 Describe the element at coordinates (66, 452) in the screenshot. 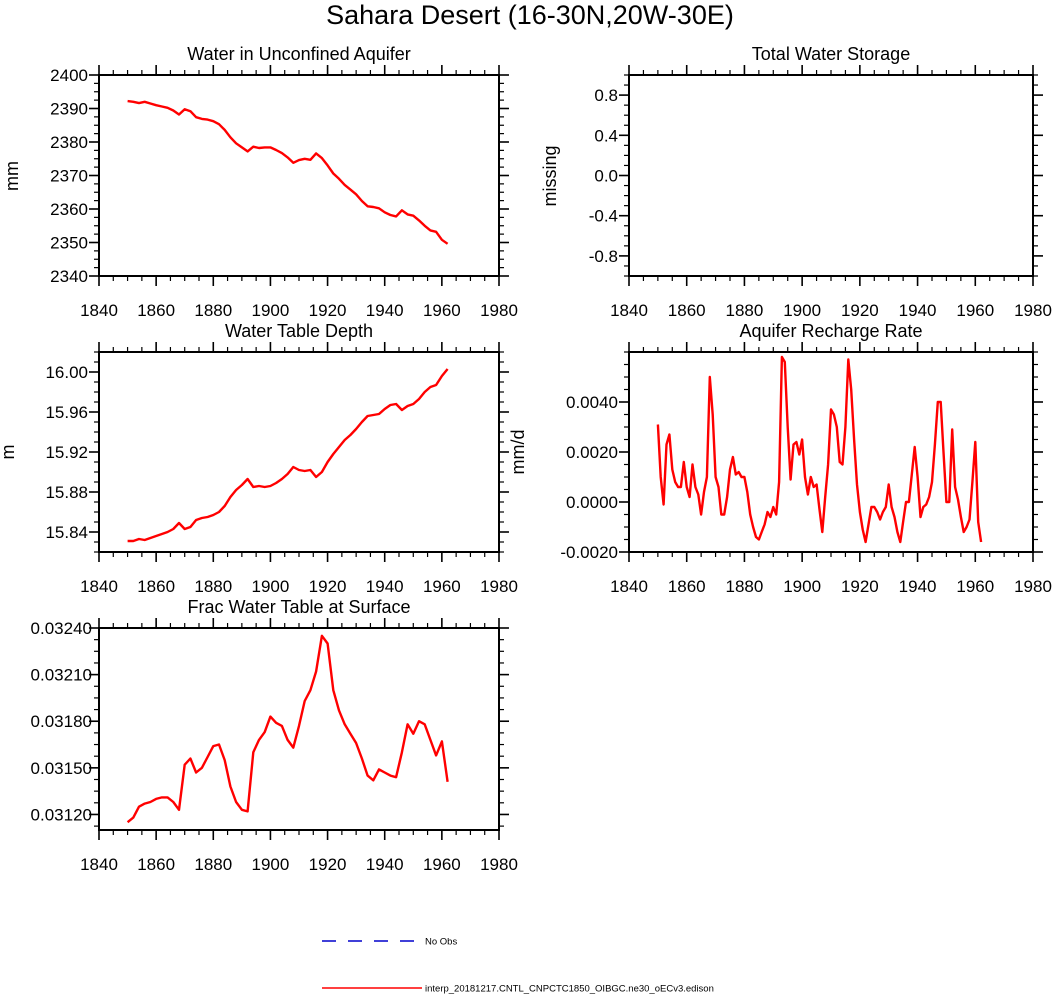

I see `y-tick-label: 15.92` at that location.